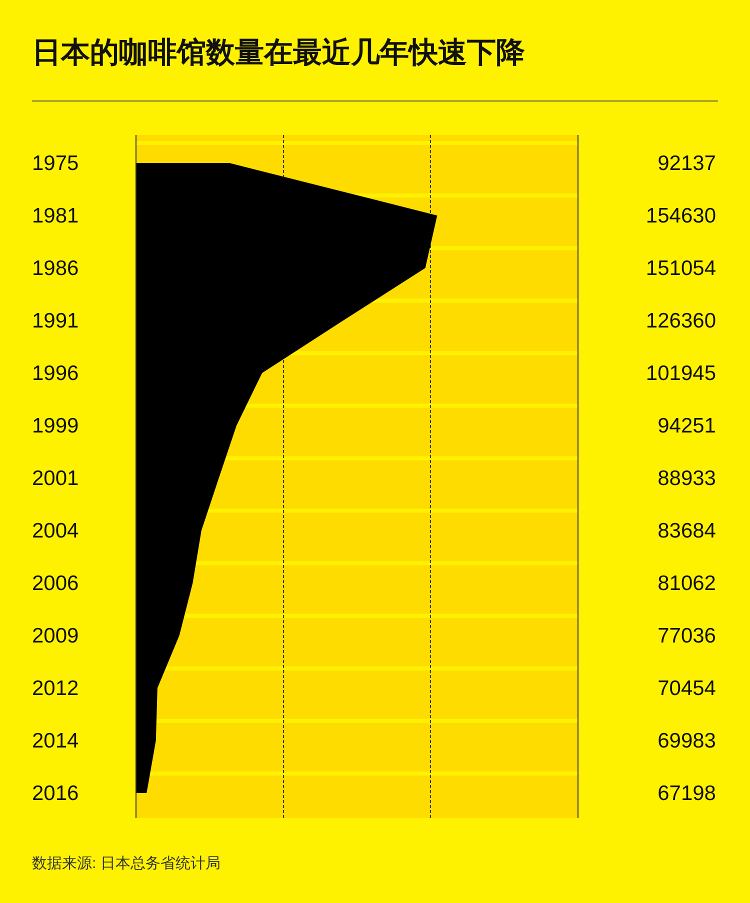 This screenshot has width=750, height=903. I want to click on data-label: 126360, so click(681, 321).